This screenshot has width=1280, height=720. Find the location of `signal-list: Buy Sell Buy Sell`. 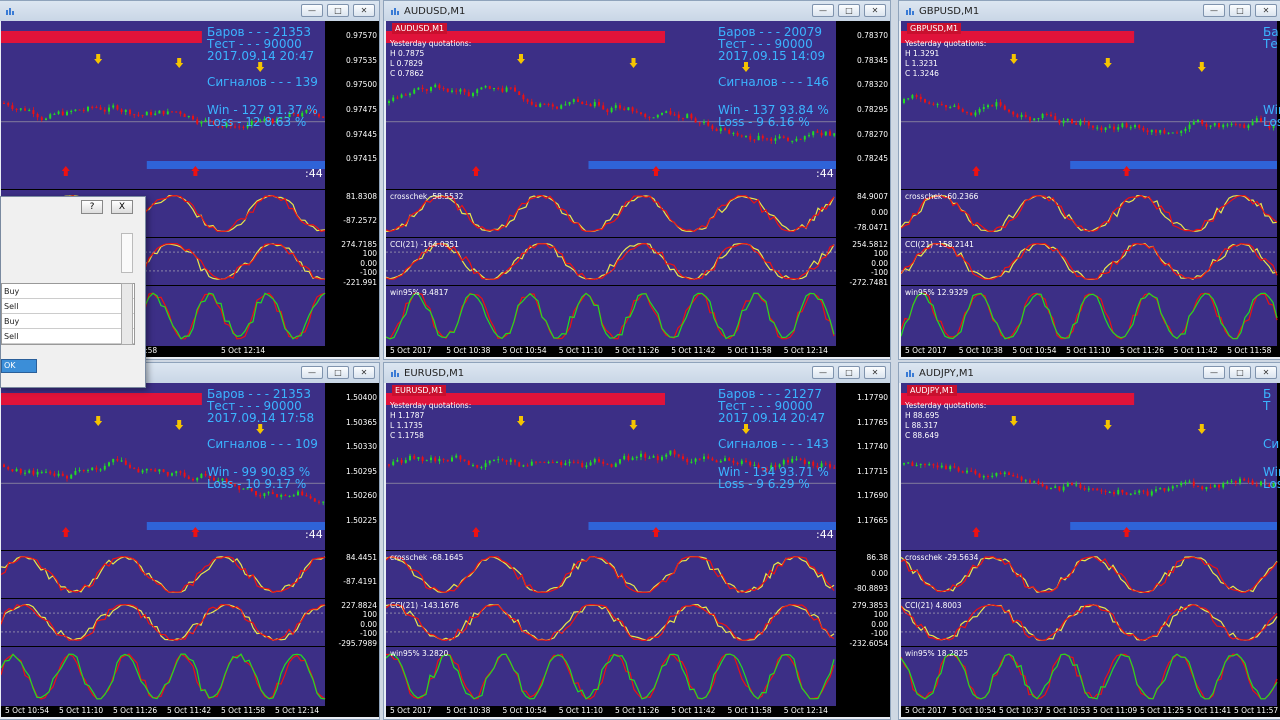

signal-list: Buy Sell Buy Sell is located at coordinates (68, 314).